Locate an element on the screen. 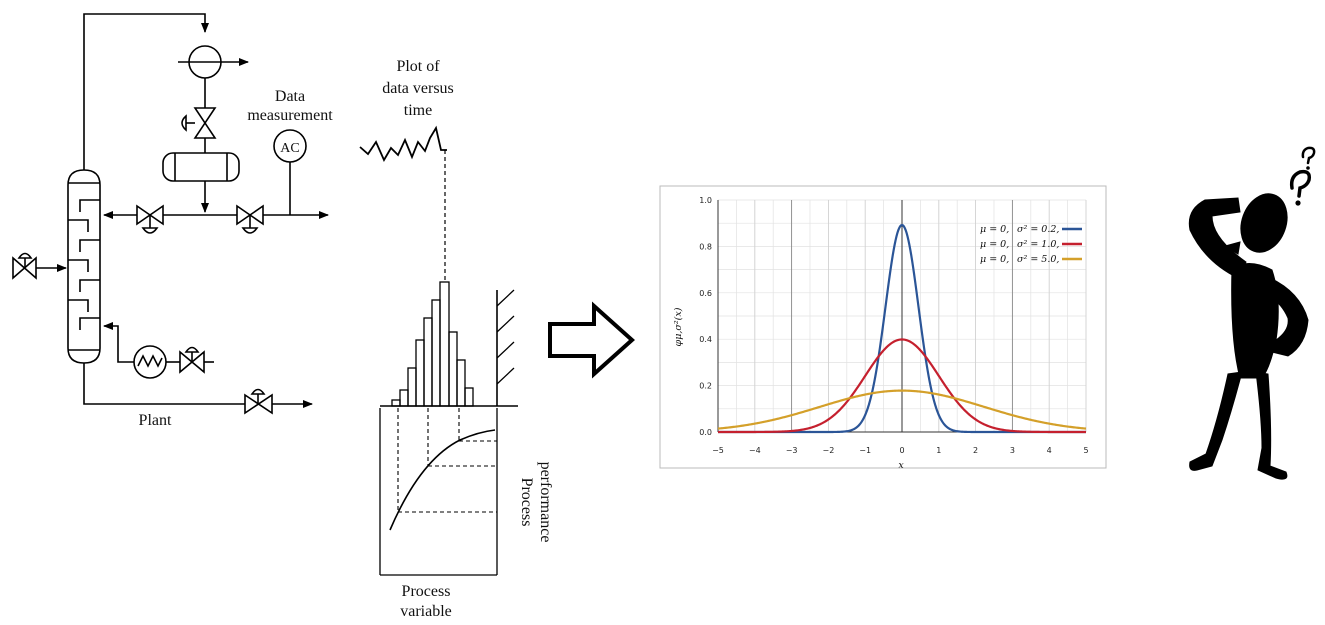 Image resolution: width=1325 pixels, height=625 pixels. x-tick-label: 3 is located at coordinates (1012, 450).